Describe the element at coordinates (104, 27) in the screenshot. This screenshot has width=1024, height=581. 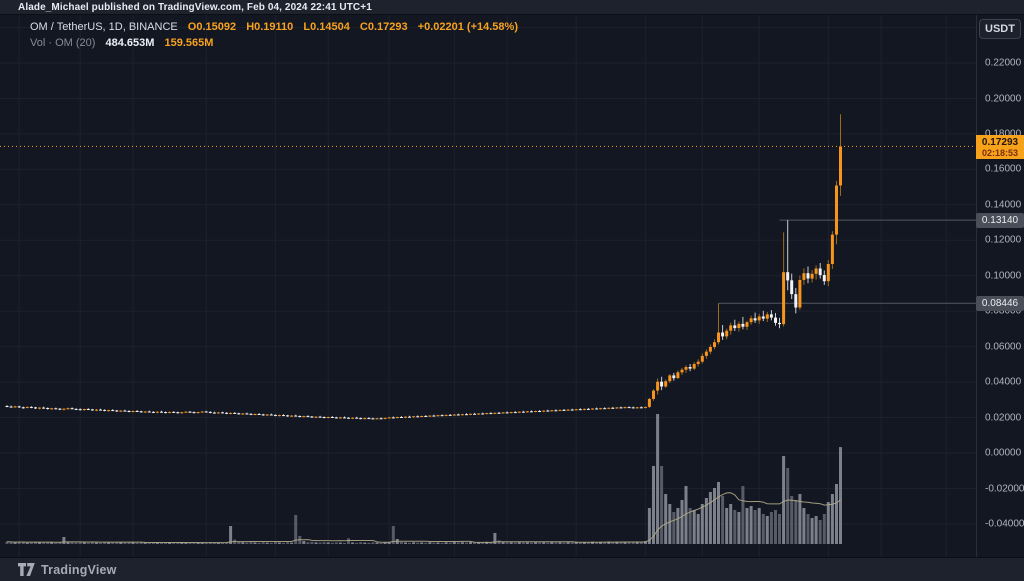
I see `symbol-title: OM / TetherUS, 1D, BINANCE` at that location.